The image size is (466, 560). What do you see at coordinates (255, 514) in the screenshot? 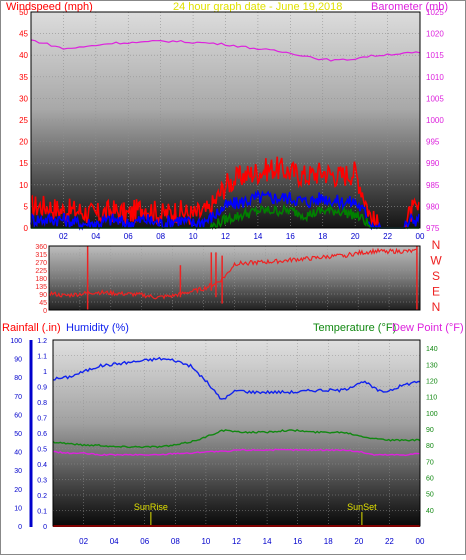
I see `sun-annotations: SunRise SunSet` at bounding box center [255, 514].